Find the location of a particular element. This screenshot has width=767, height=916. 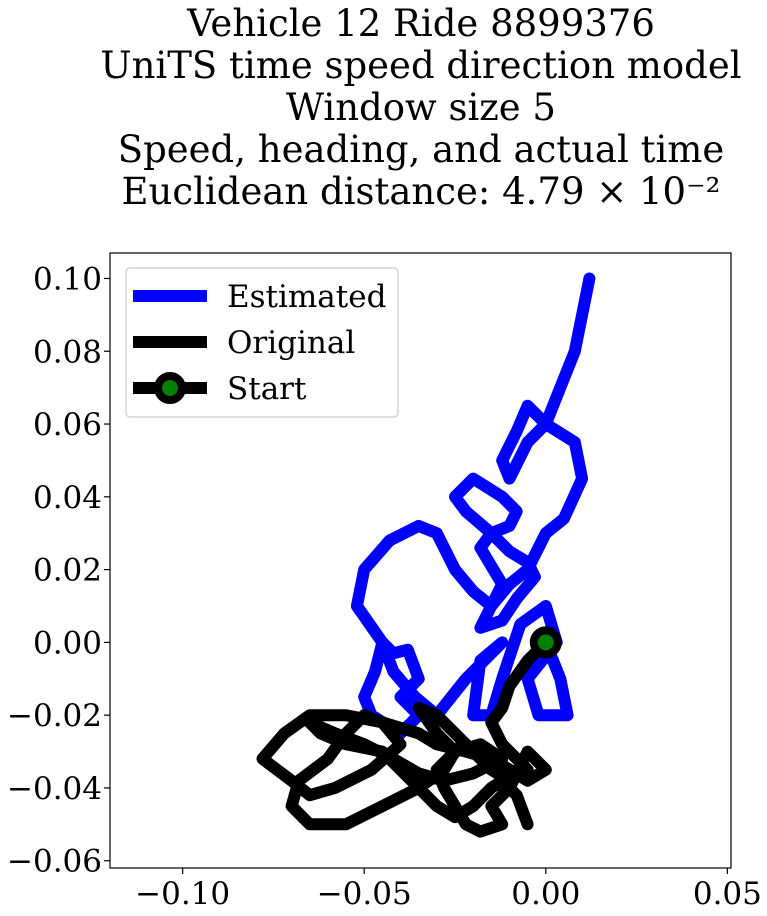

title-line-5: Euclidean distance: 4.79 × 10⁻² is located at coordinates (421, 191).